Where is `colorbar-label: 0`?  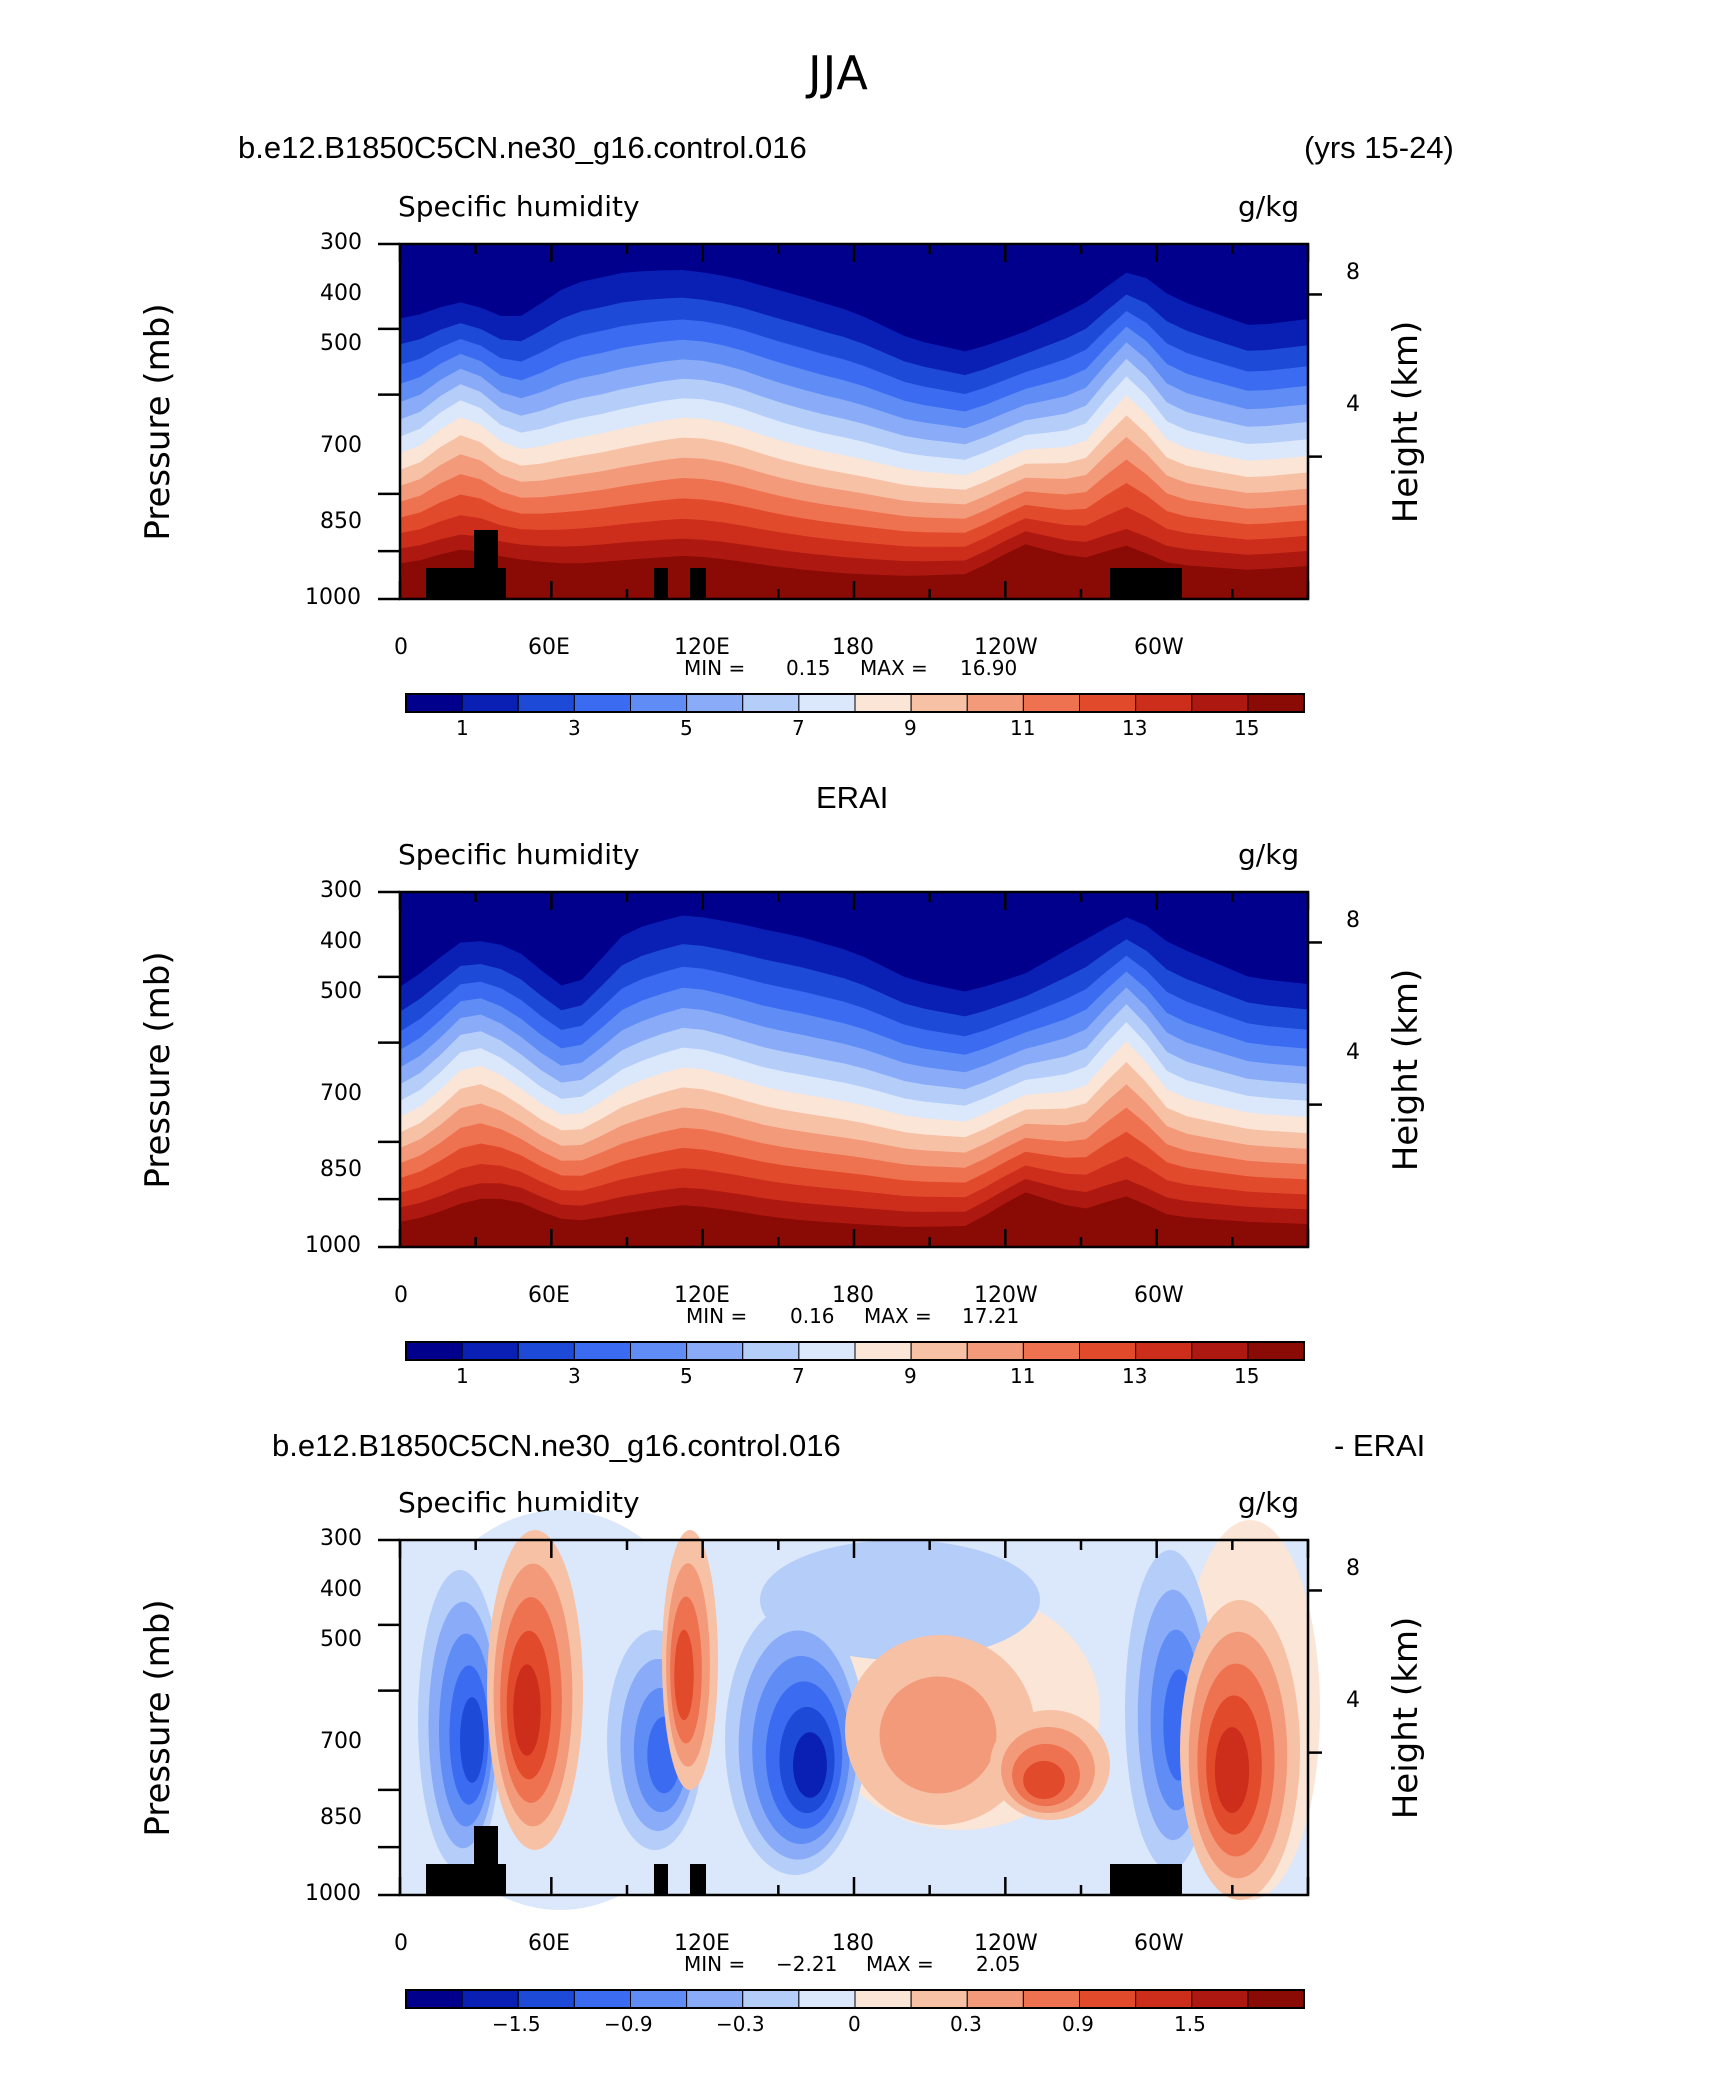 colorbar-label: 0 is located at coordinates (854, 2024).